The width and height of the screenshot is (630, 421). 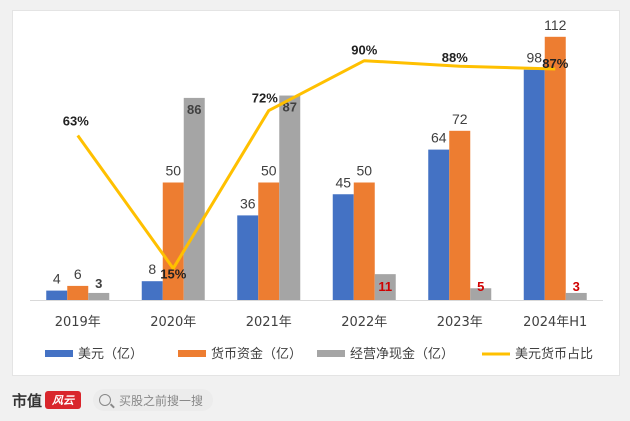 What do you see at coordinates (576, 286) in the screenshot?
I see `data-label-opcash-5: 3` at bounding box center [576, 286].